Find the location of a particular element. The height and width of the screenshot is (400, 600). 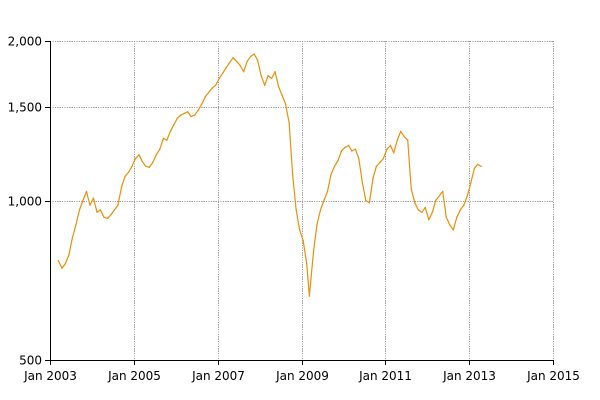

x-tick-label: Jan 2011 is located at coordinates (385, 376).